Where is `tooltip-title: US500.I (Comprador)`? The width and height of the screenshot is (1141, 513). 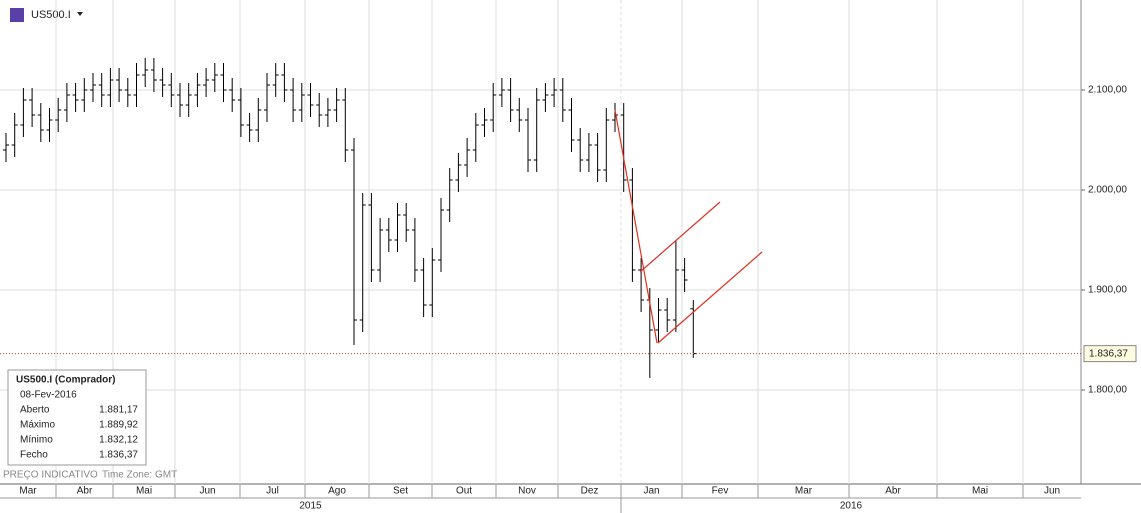 tooltip-title: US500.I (Comprador) is located at coordinates (65, 380).